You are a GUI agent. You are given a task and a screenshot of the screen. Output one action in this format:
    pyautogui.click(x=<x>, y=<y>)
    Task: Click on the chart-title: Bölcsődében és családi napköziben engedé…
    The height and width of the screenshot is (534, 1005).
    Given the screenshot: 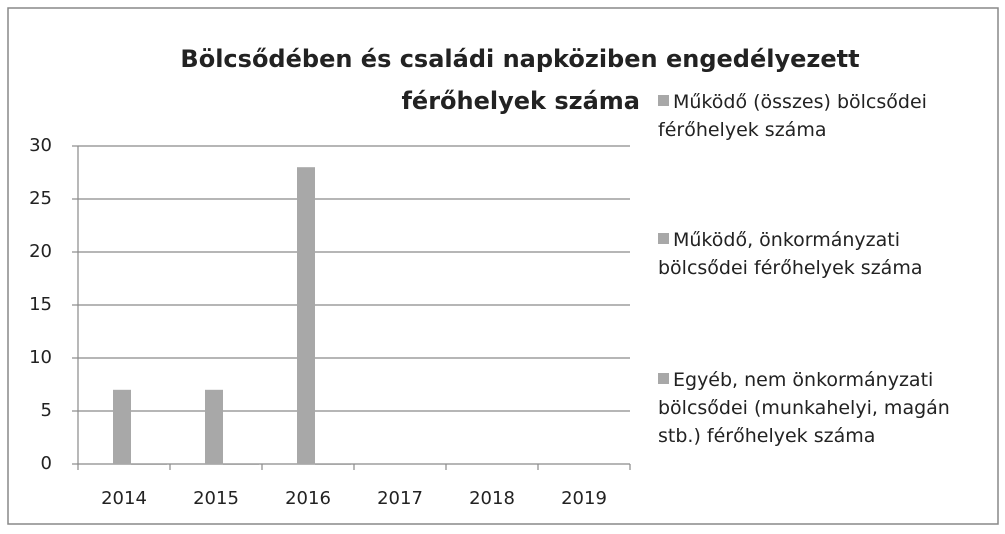 What is the action you would take?
    pyautogui.click(x=519, y=59)
    